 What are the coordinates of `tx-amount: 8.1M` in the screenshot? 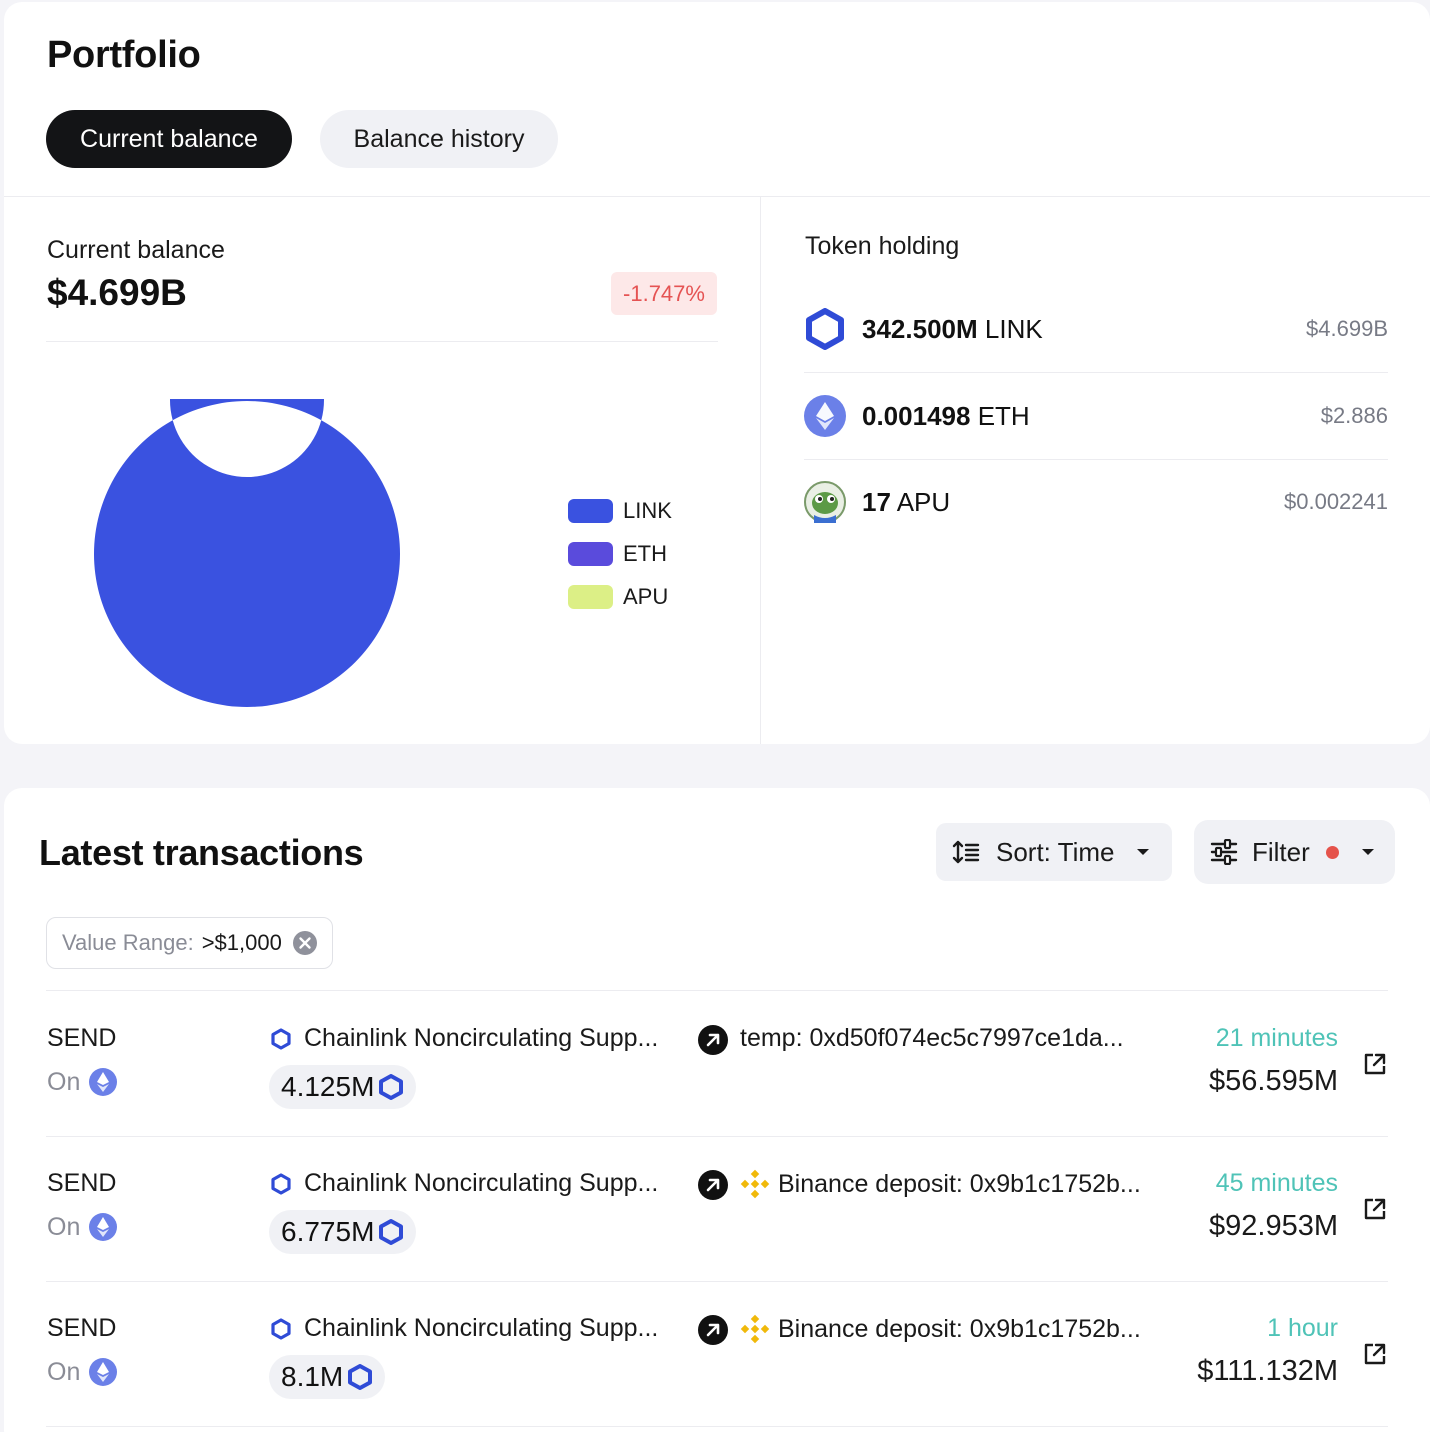 It's located at (327, 1377).